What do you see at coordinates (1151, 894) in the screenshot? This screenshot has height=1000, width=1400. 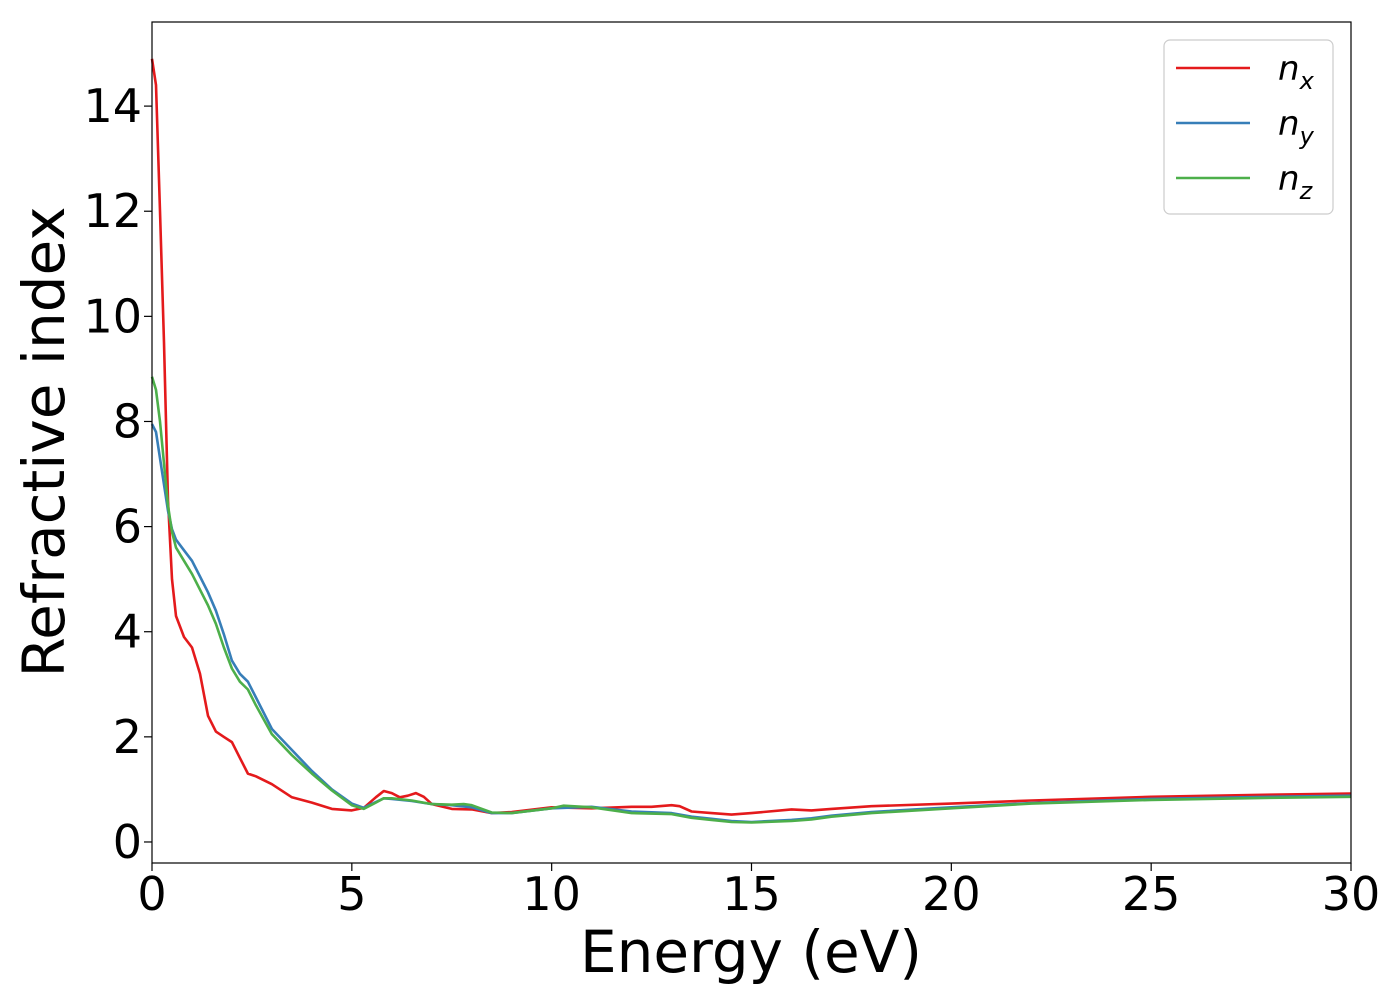 I see `x-tick-label: 25` at bounding box center [1151, 894].